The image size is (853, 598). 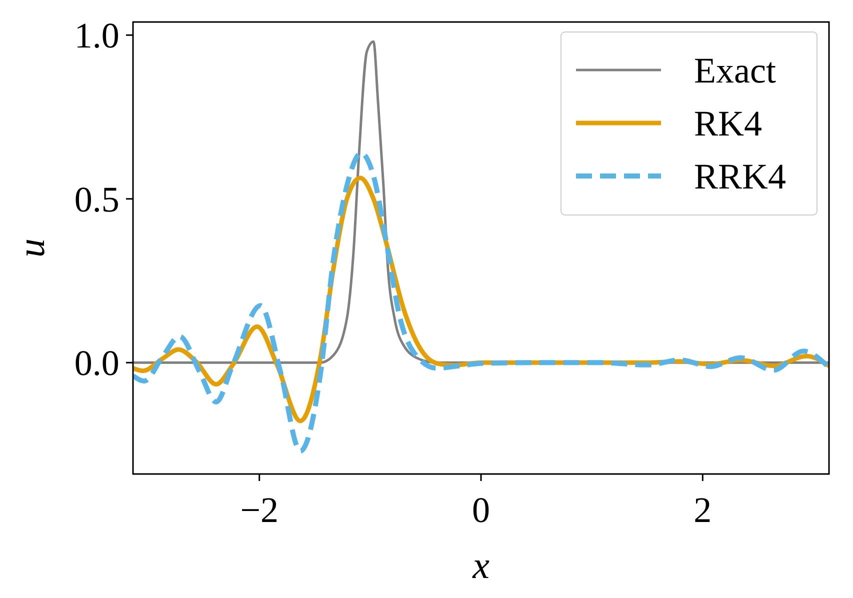 What do you see at coordinates (97, 199) in the screenshot?
I see `y-tick-label: 0.5` at bounding box center [97, 199].